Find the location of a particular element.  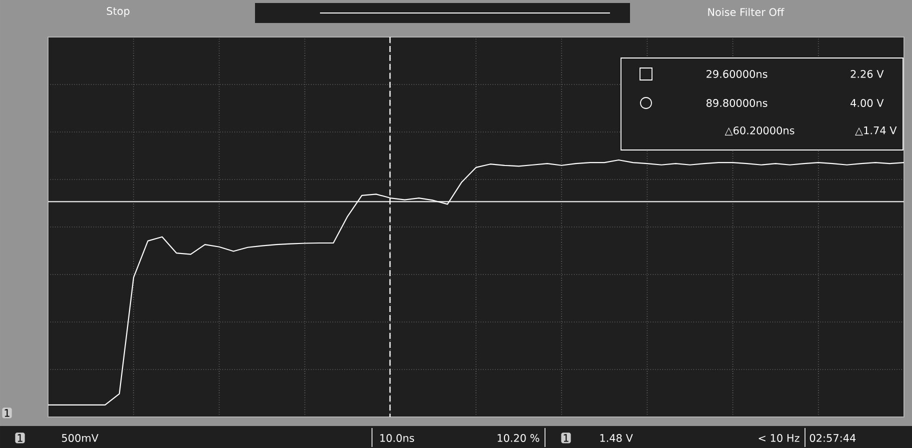

text: △60.20000ns is located at coordinates (759, 131).